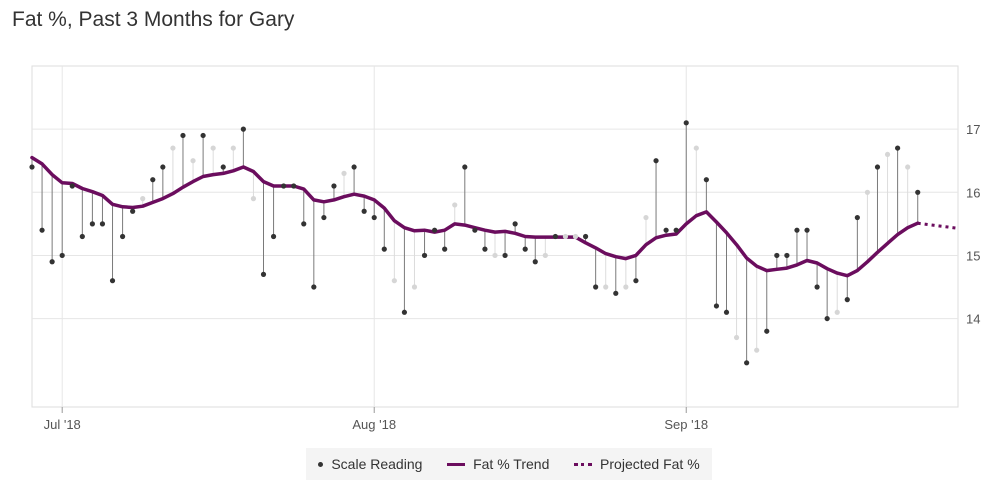  I want to click on legend-item-projected-fat: Projected Fat %, so click(637, 464).